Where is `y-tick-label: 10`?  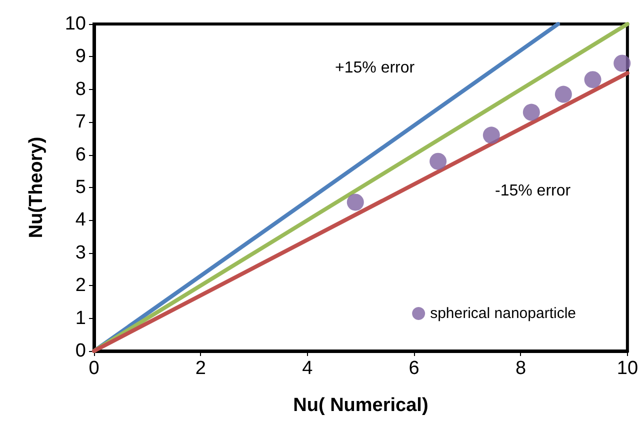 y-tick-label: 10 is located at coordinates (75, 24).